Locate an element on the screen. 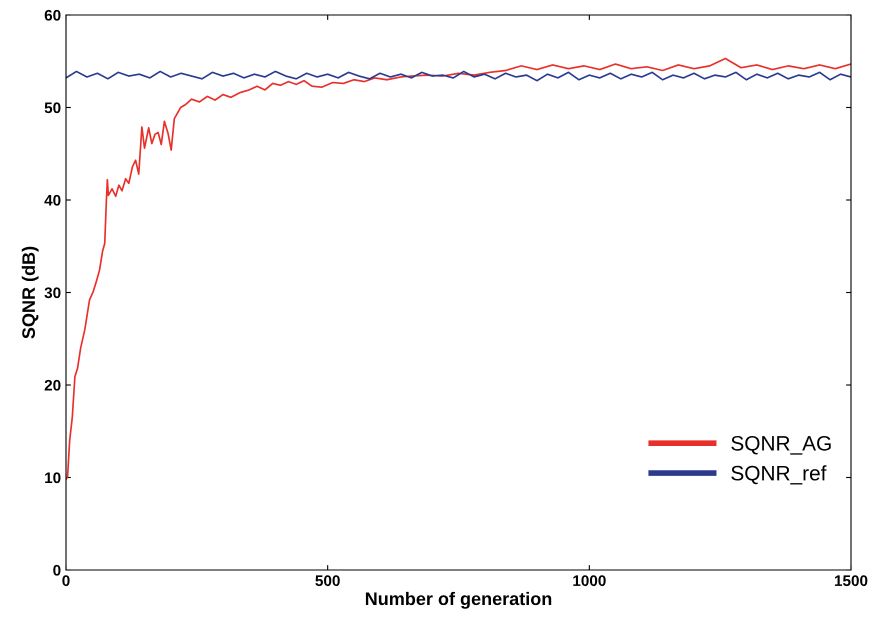 The image size is (877, 621). y-tick-label: 0 is located at coordinates (57, 570).